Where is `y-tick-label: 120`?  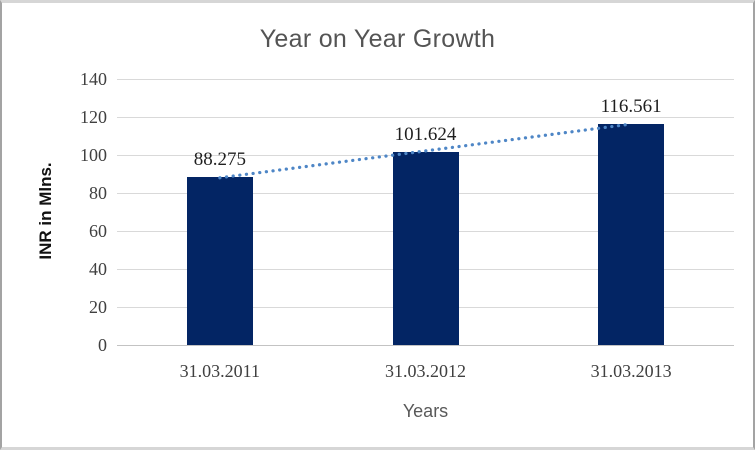
y-tick-label: 120 is located at coordinates (93, 117).